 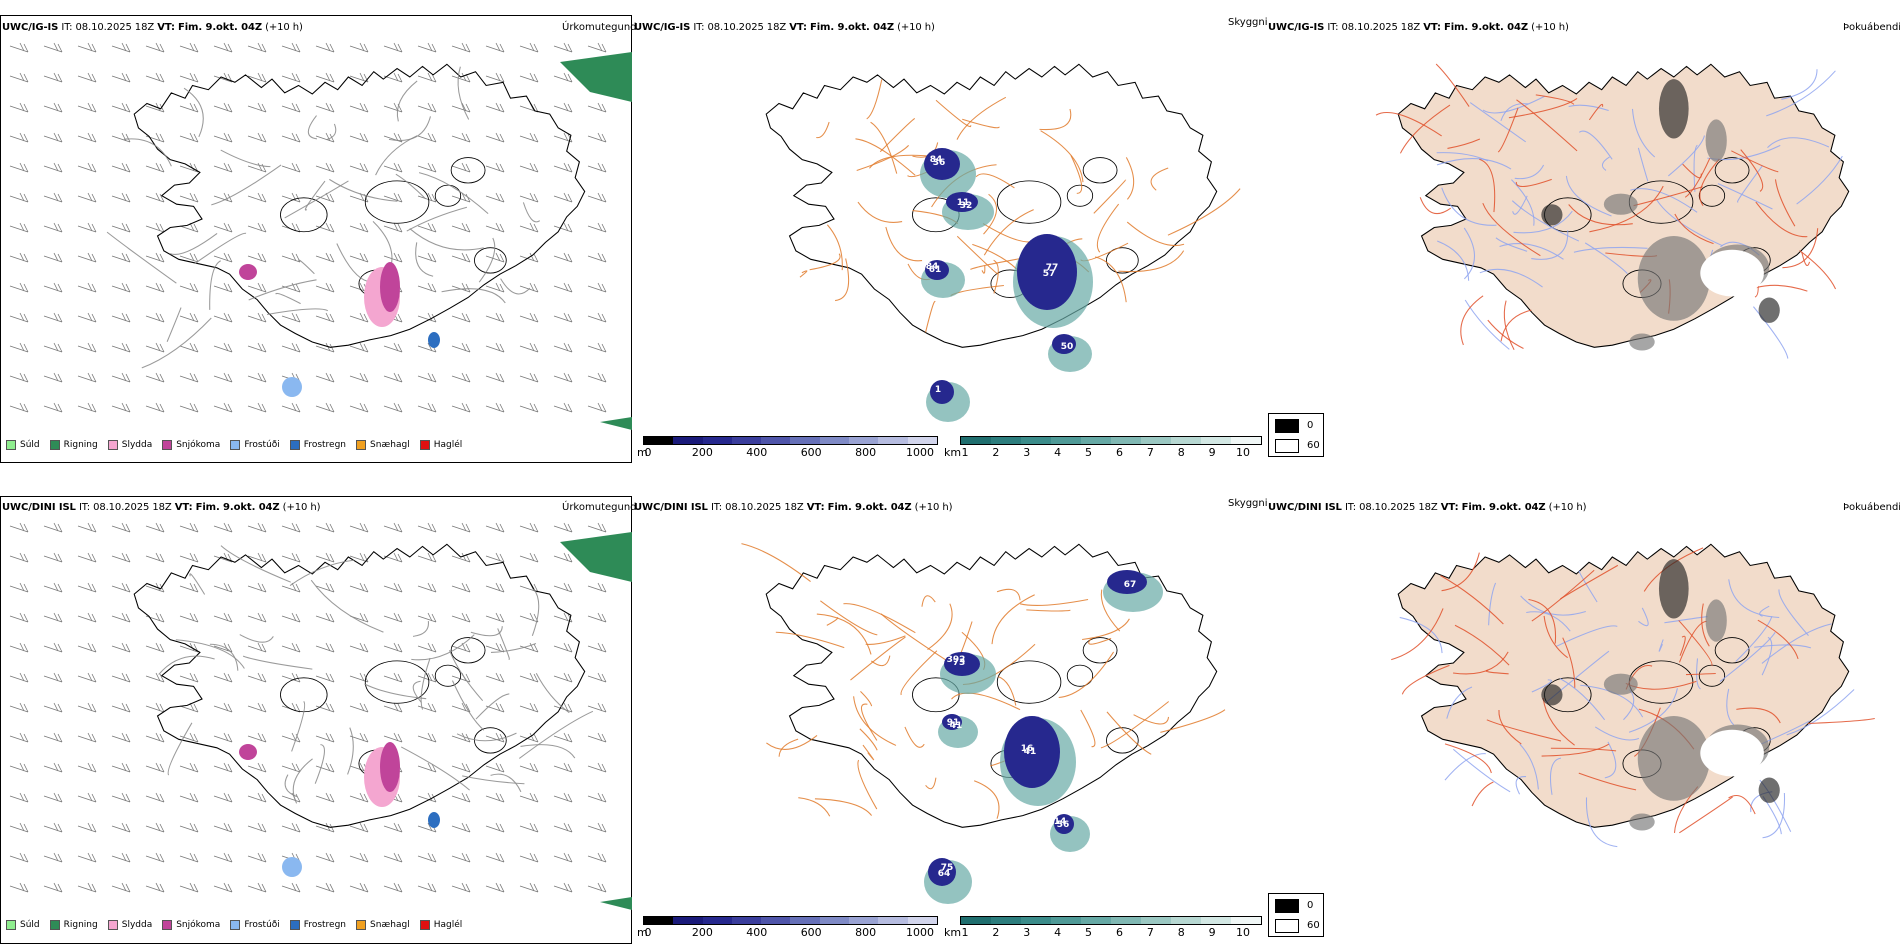 What do you see at coordinates (73, 925) in the screenshot?
I see `precip-legend-item: Rigning` at bounding box center [73, 925].